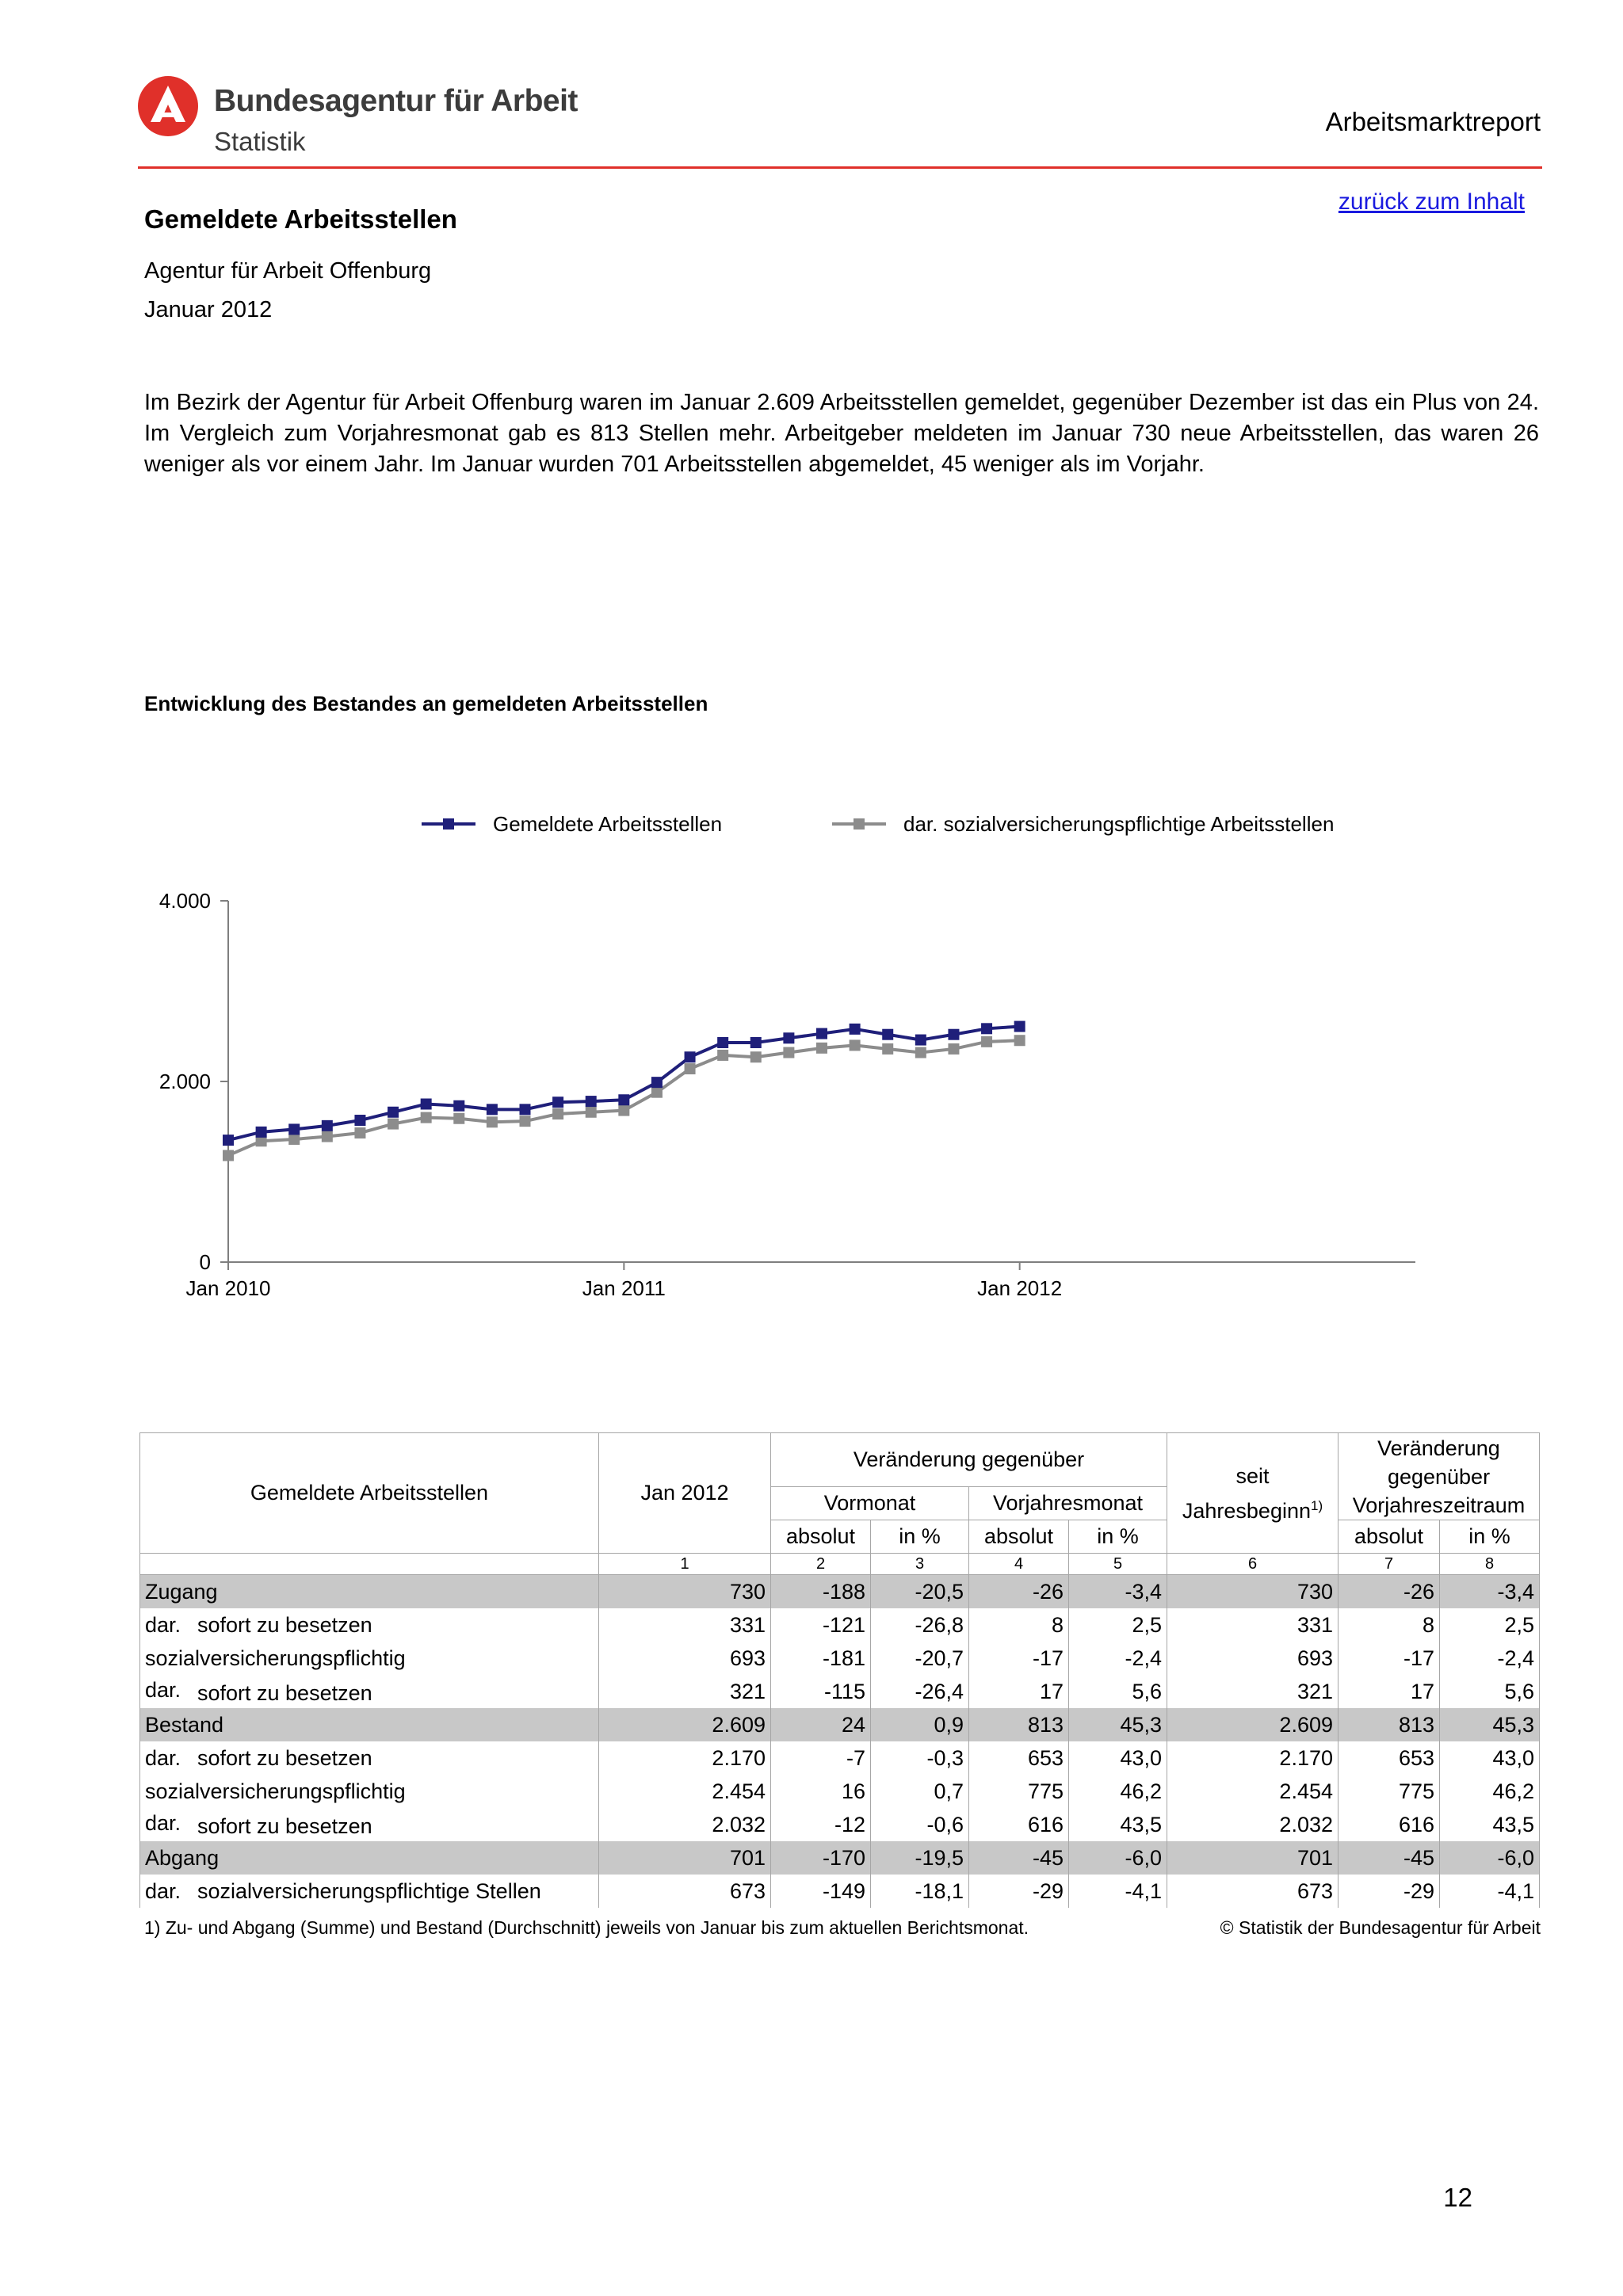  What do you see at coordinates (1252, 1891) in the screenshot?
I see `value-cell: 673` at bounding box center [1252, 1891].